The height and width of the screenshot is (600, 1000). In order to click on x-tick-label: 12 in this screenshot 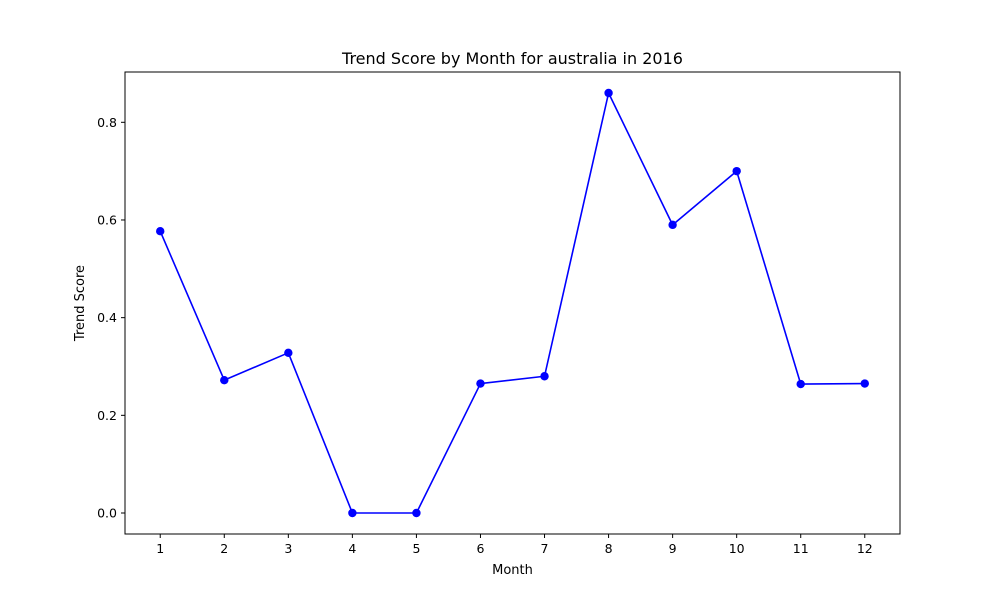, I will do `click(865, 548)`.